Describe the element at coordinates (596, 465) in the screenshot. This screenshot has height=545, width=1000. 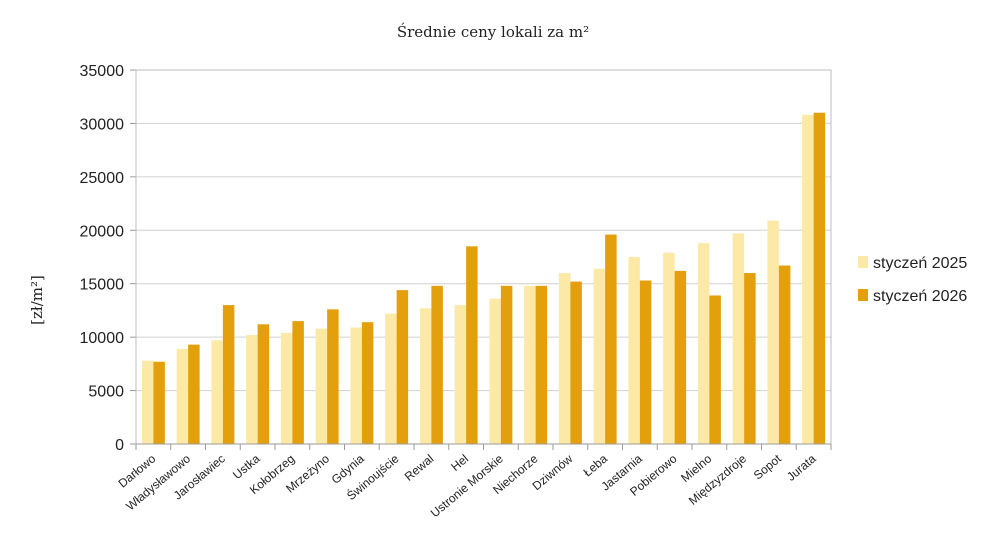
I see `x-tick-label: Łeba` at that location.